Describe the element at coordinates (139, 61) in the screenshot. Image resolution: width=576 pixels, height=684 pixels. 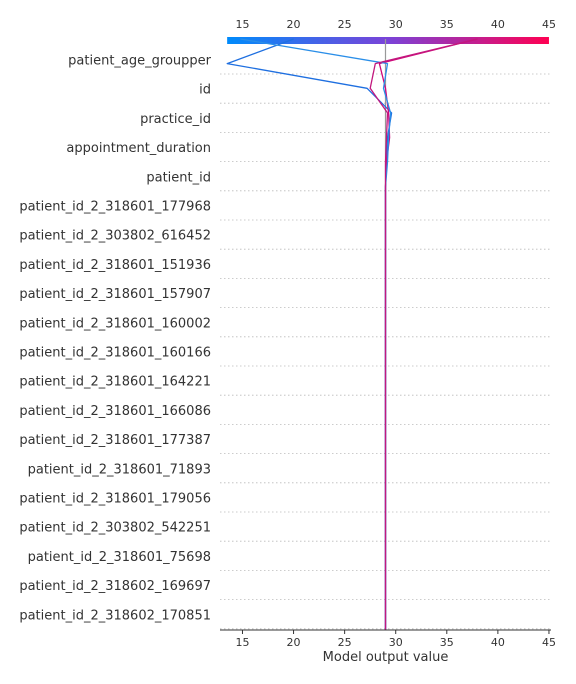
I see `feature-label: patient_age_groupper` at that location.